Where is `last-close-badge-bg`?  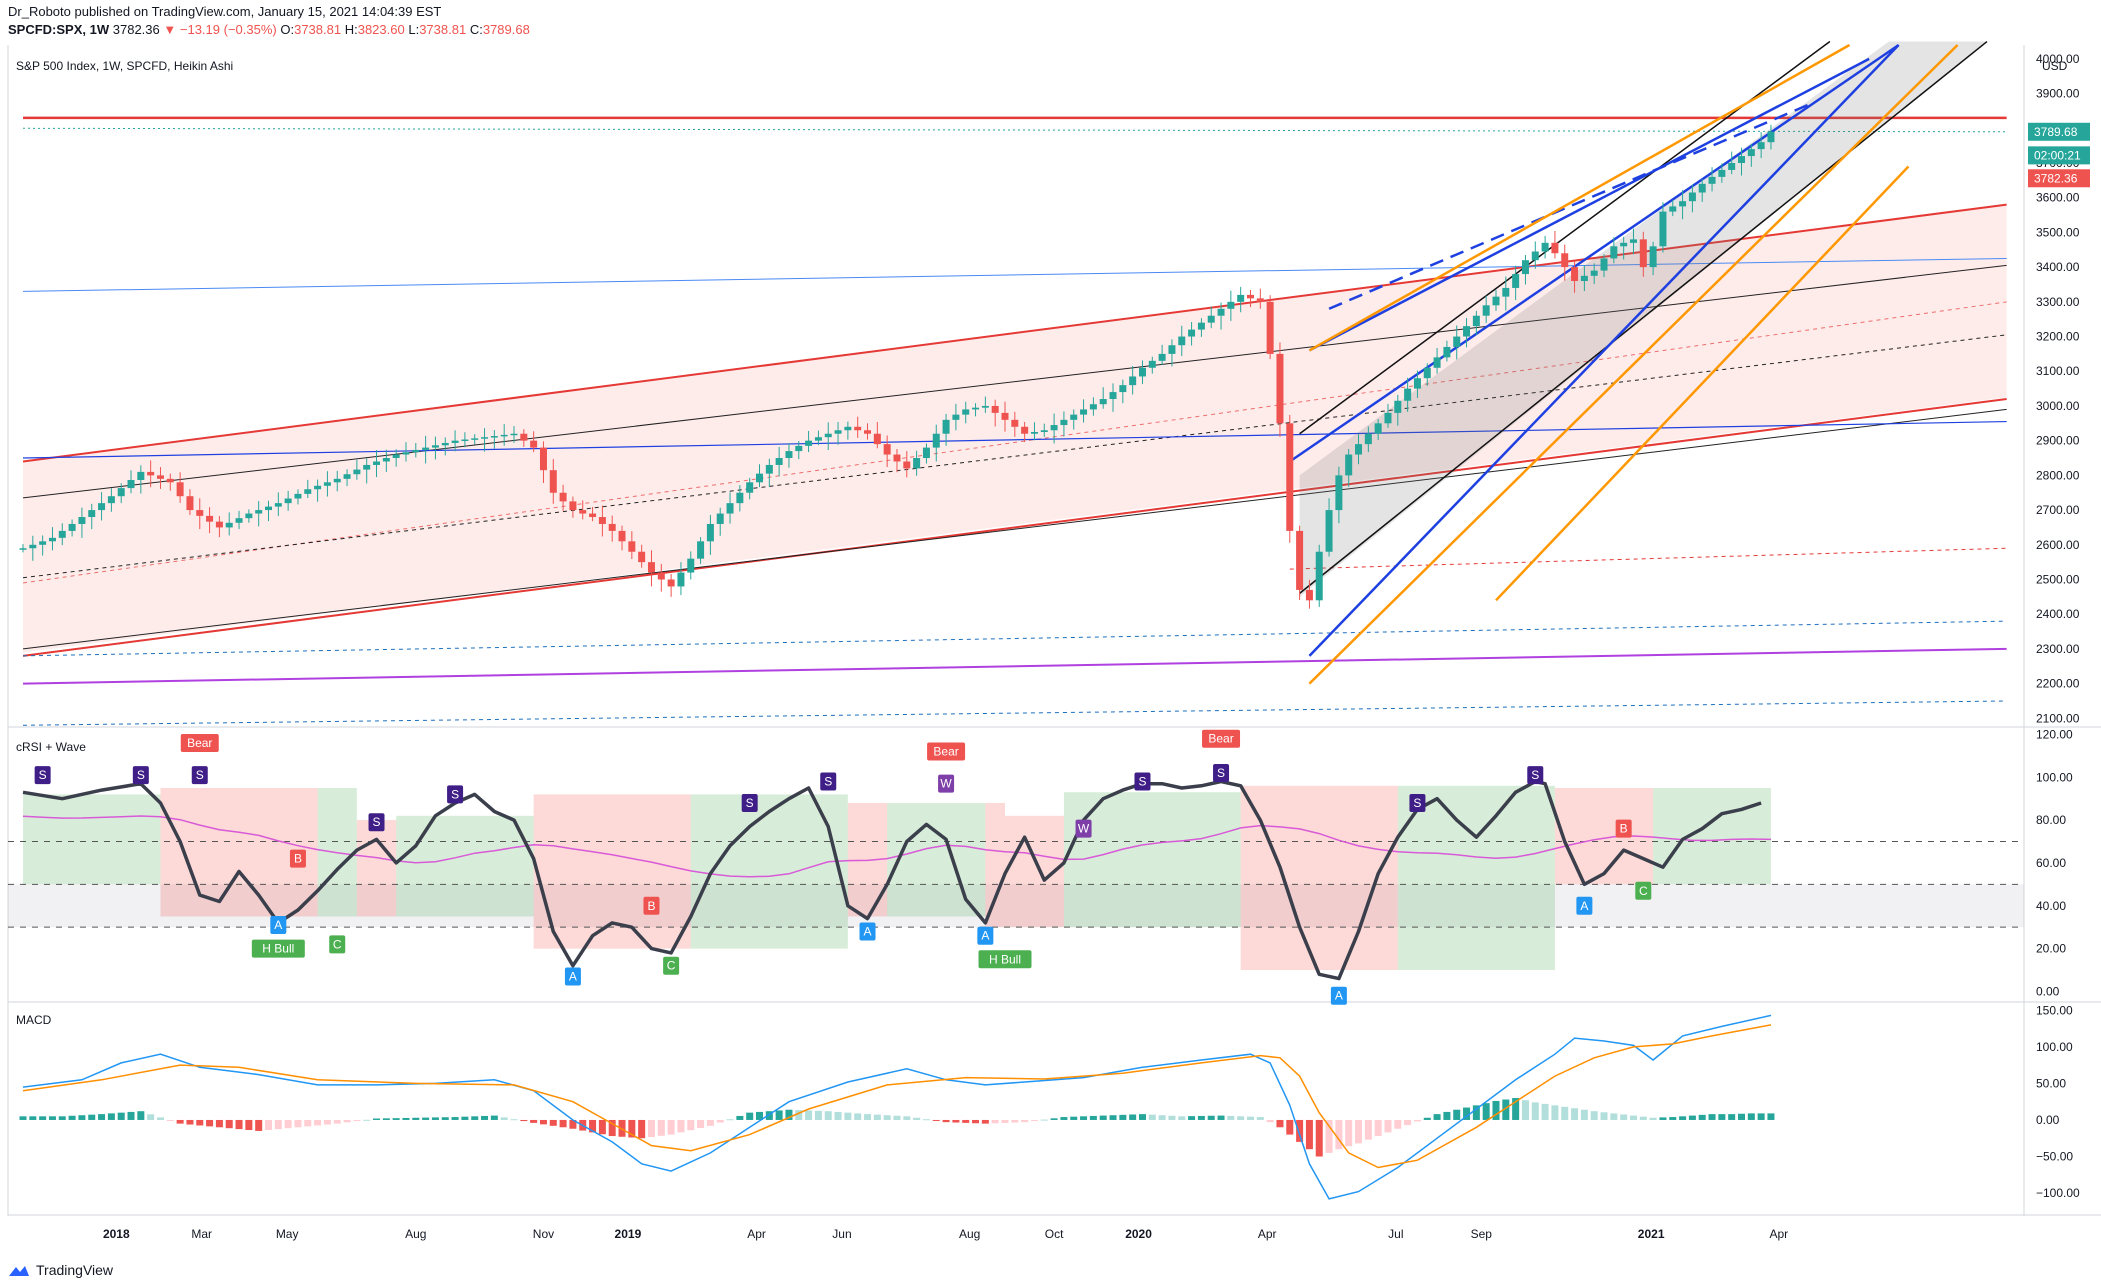
last-close-badge-bg is located at coordinates (2059, 131).